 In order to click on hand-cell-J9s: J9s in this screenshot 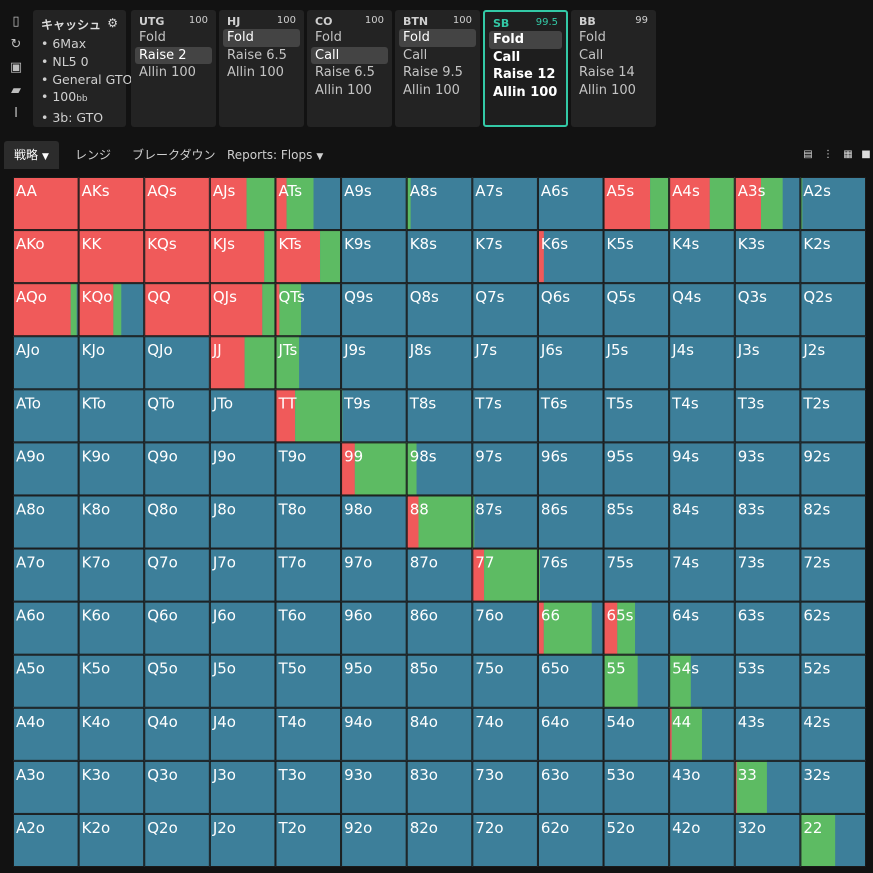, I will do `click(374, 363)`.